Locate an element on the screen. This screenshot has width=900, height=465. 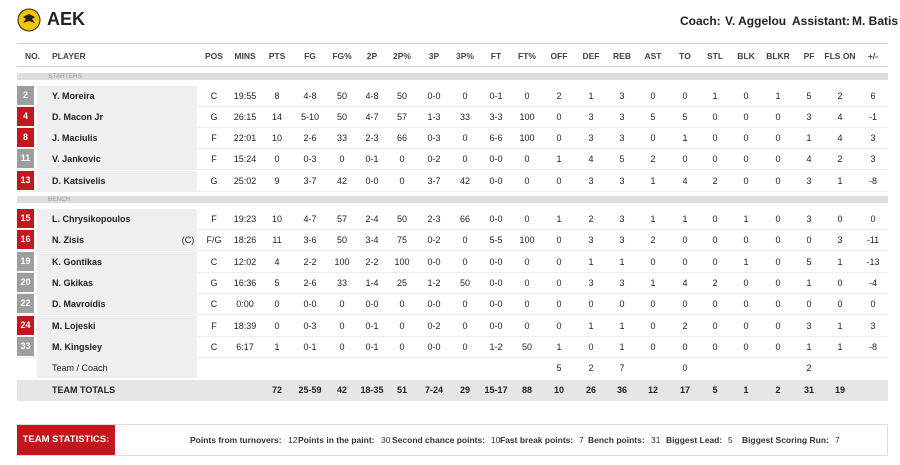
stat-cell: 57 is located at coordinates (401, 117).